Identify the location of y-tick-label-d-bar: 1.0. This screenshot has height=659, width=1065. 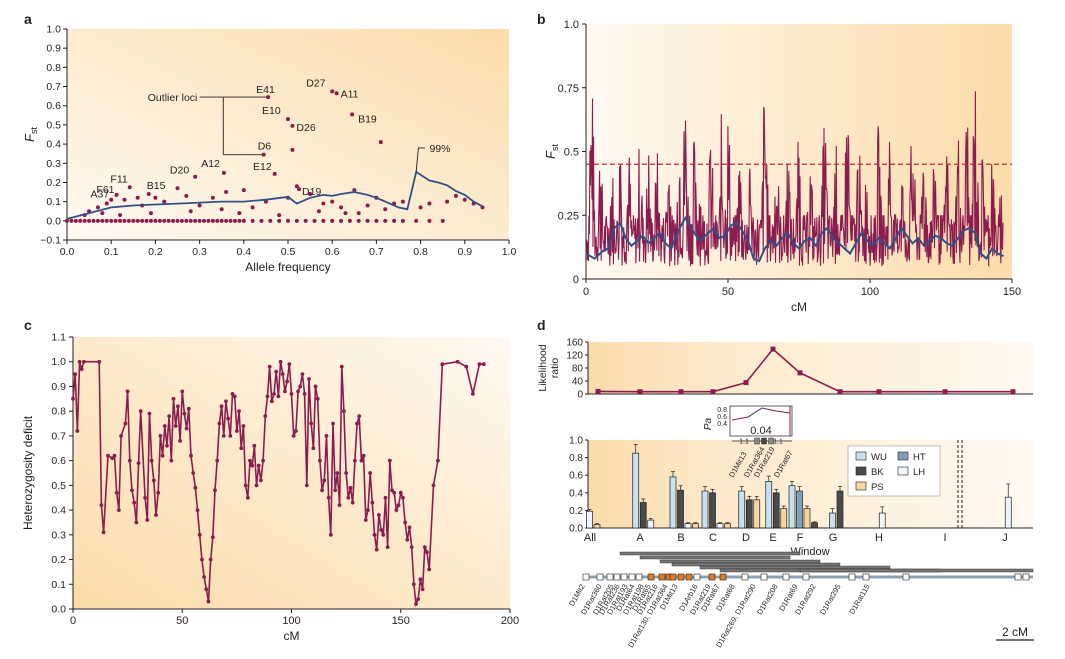
(576, 441).